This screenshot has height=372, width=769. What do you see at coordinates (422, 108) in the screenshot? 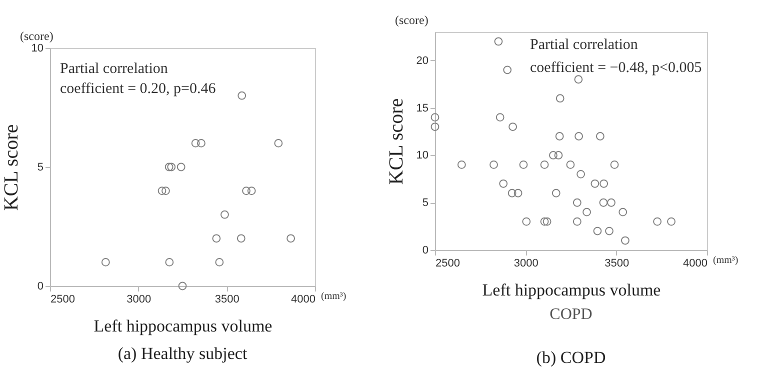
I see `y-tick-label: 15` at bounding box center [422, 108].